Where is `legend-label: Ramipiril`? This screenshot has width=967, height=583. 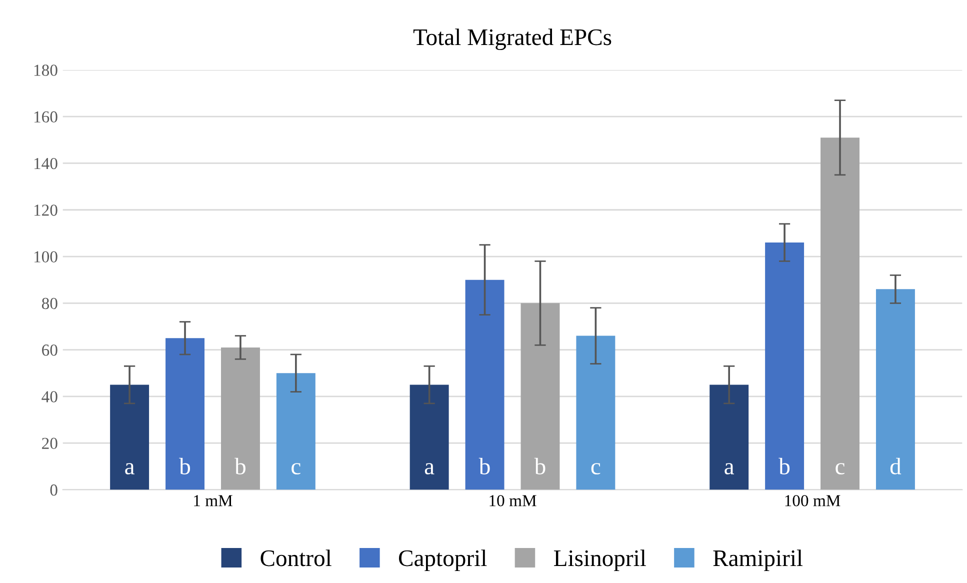
legend-label: Ramipiril is located at coordinates (758, 561).